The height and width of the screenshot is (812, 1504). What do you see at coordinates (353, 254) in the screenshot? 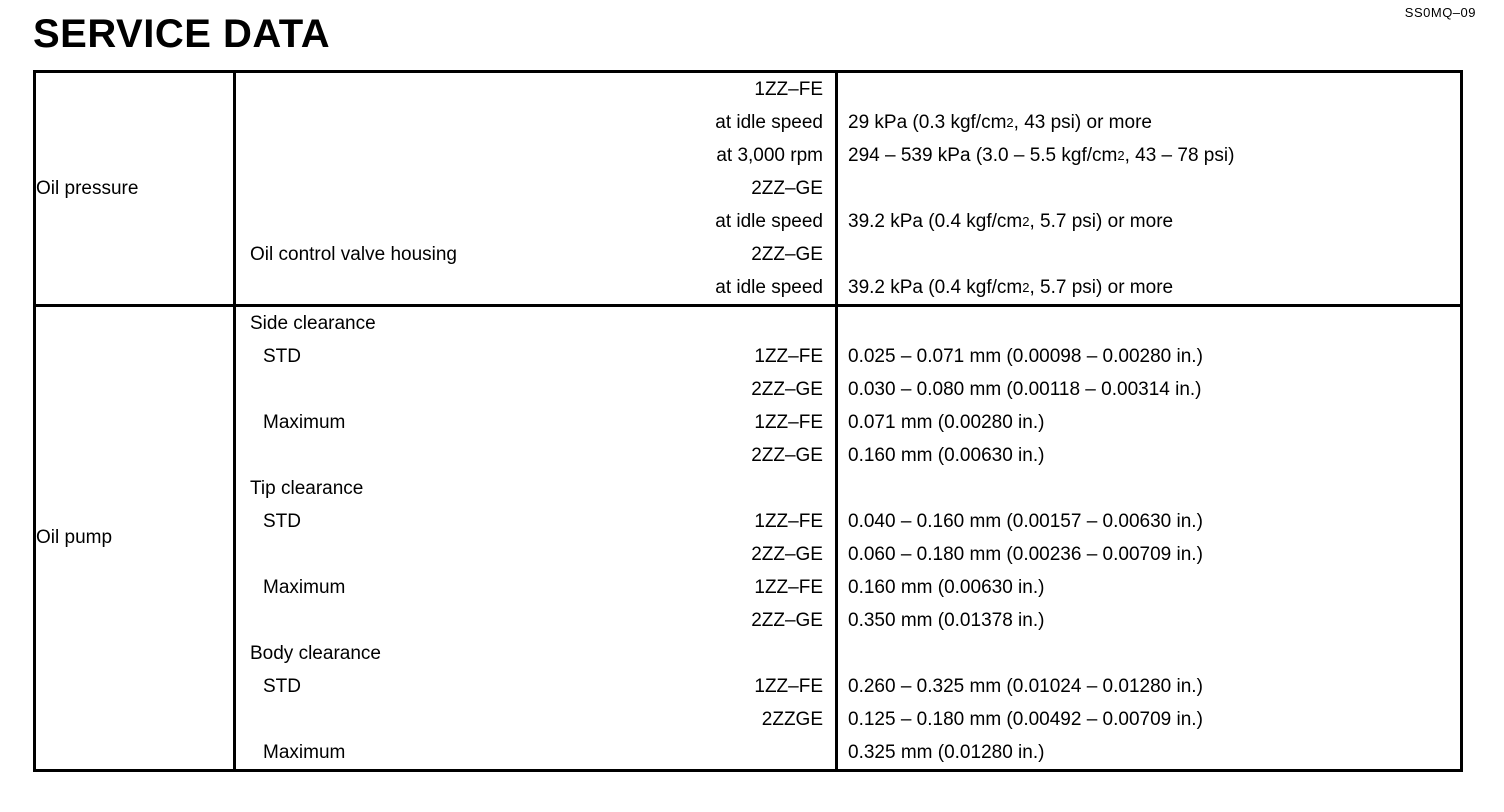
I see `spec-sublabel: Oil control valve housing` at bounding box center [353, 254].